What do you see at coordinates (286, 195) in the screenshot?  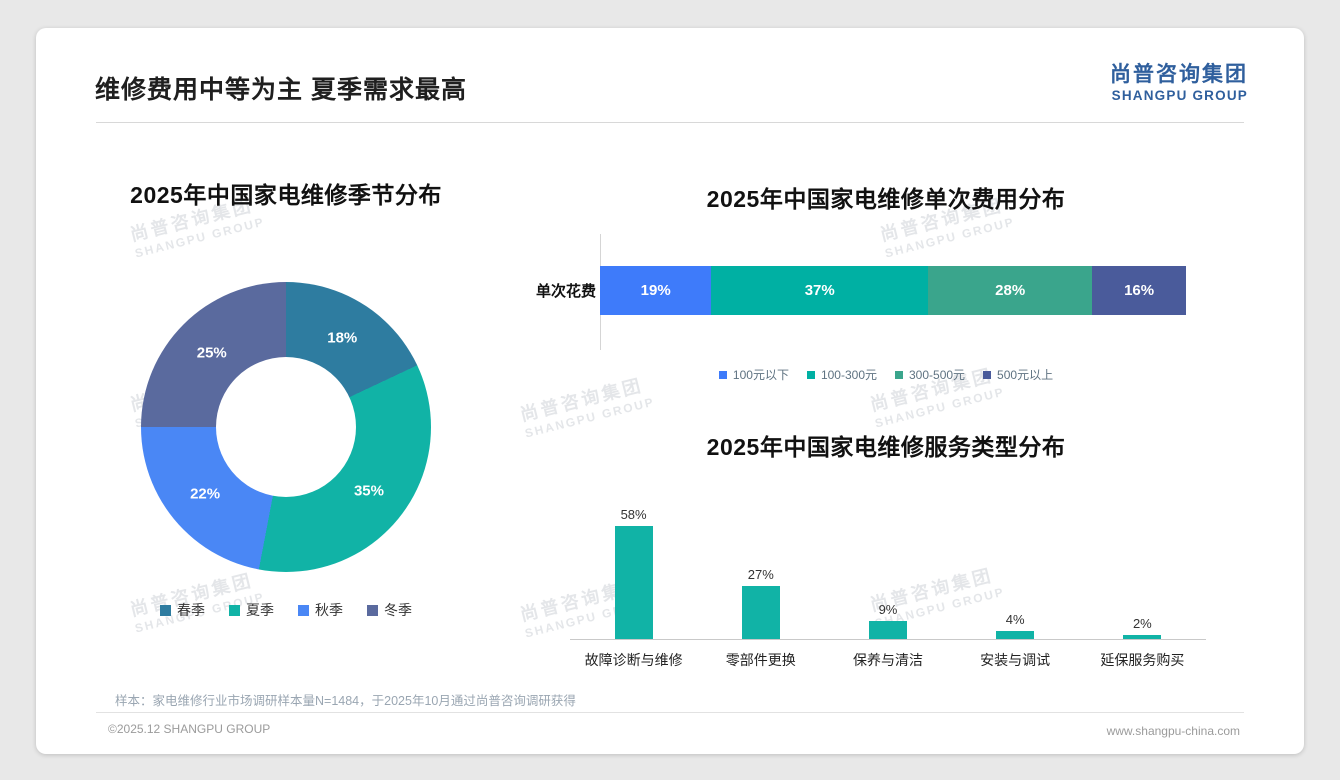 I see `seasonal-chart-title: 2025年中国家电维修季节分布` at bounding box center [286, 195].